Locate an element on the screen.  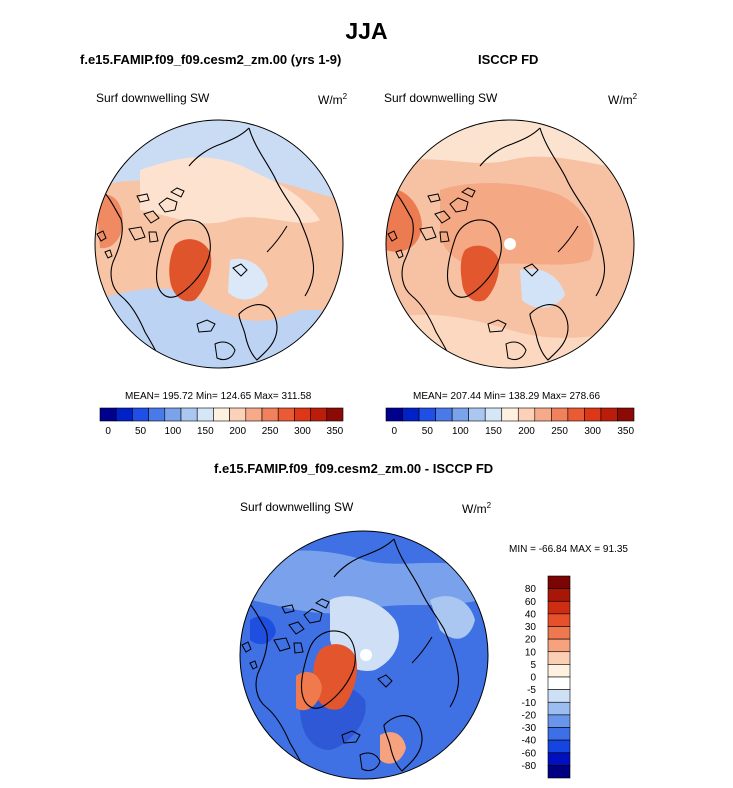
obs-colorbar: 0 50 100 150 200 250 300 350 is located at coordinates (510, 422).